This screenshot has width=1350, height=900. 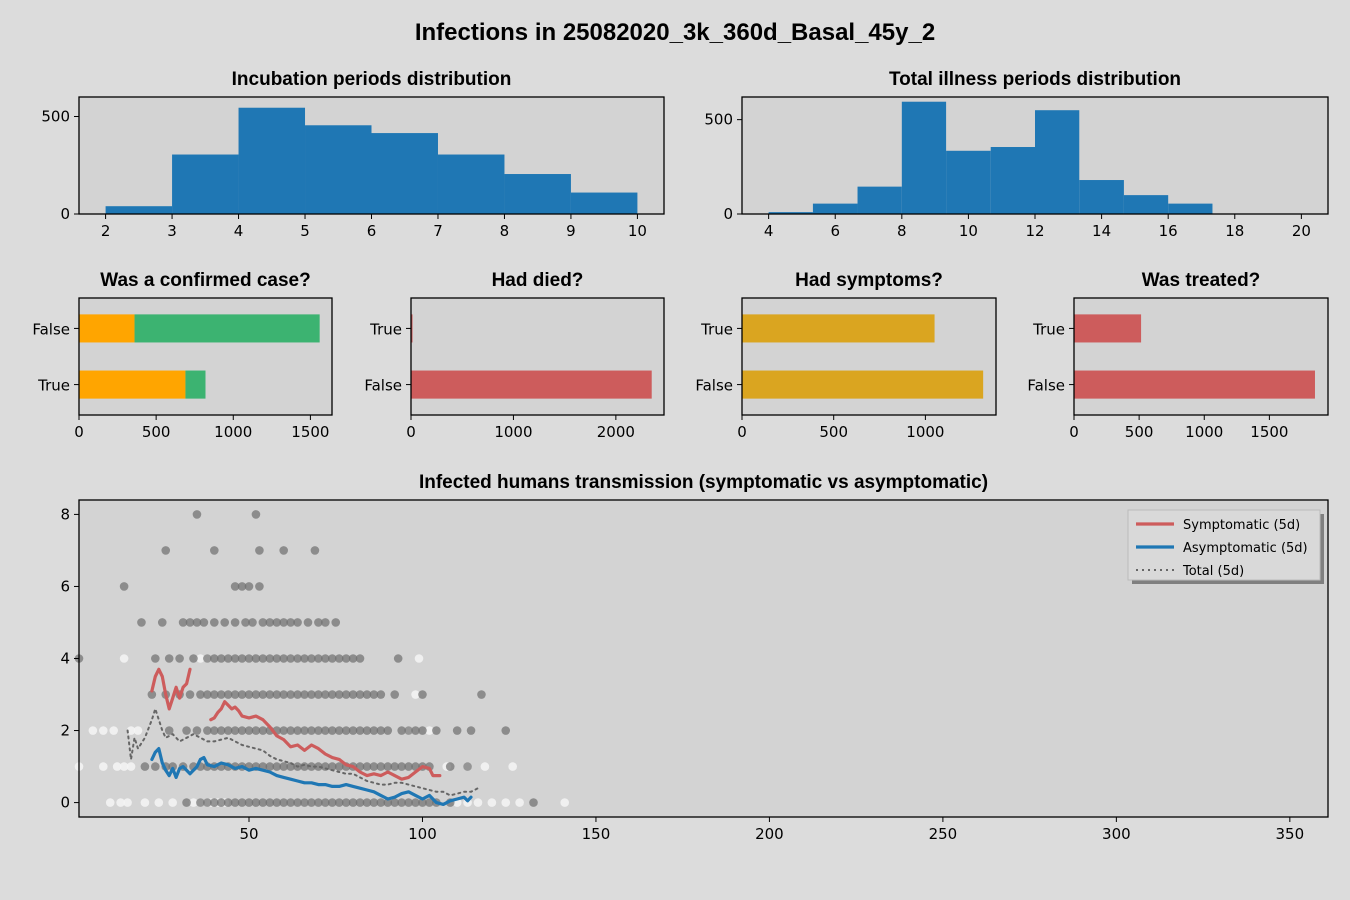 I want to click on died-frame, so click(x=537, y=356).